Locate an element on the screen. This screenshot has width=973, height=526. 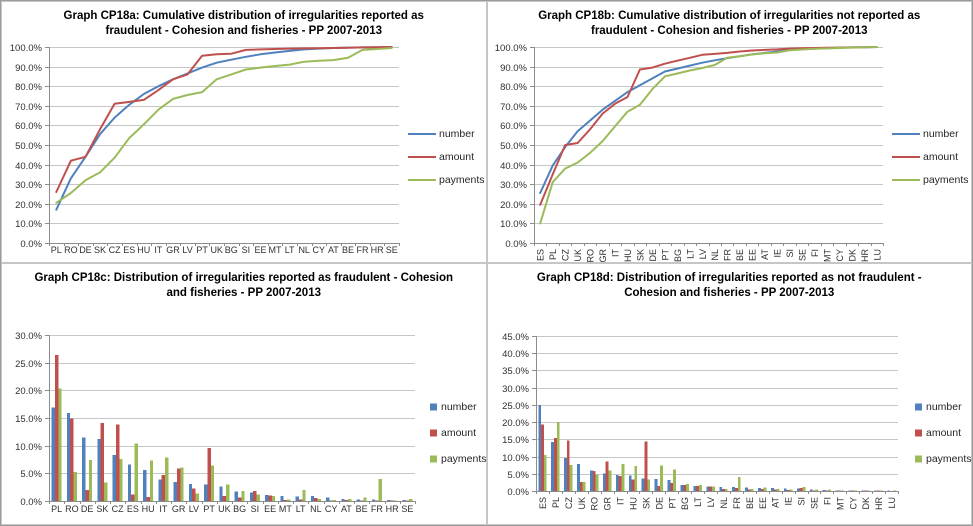
bar-number-SI is located at coordinates (251, 496).